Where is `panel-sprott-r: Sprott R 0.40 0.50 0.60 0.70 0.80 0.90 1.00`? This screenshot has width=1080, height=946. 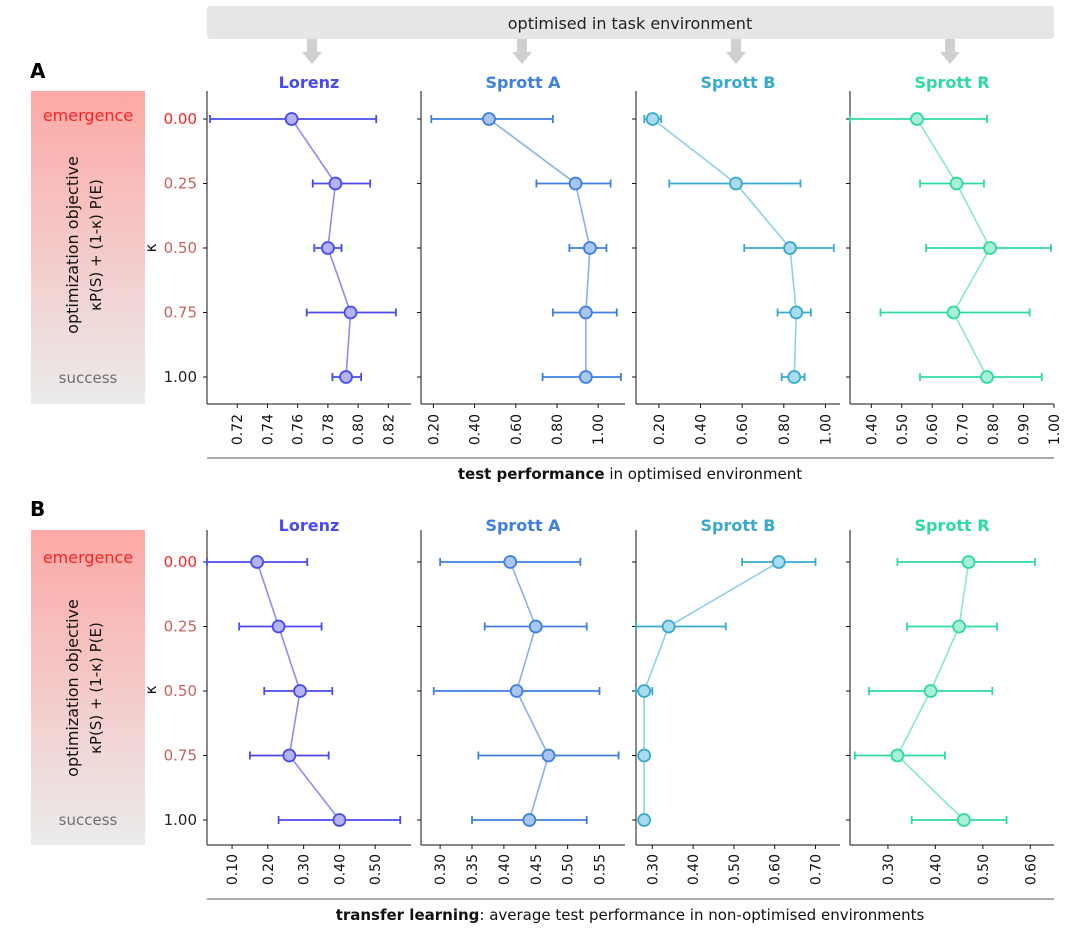 panel-sprott-r: Sprott R 0.40 0.50 0.60 0.70 0.80 0.90 1.00 is located at coordinates (954, 259).